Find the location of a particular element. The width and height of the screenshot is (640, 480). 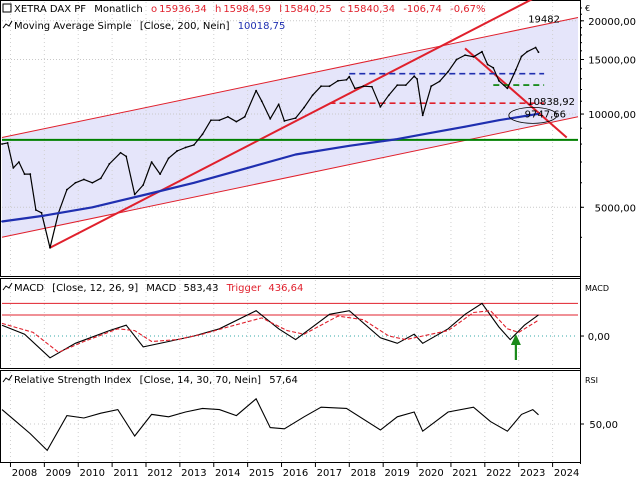

change-percent: -0,67% is located at coordinates (467, 9).